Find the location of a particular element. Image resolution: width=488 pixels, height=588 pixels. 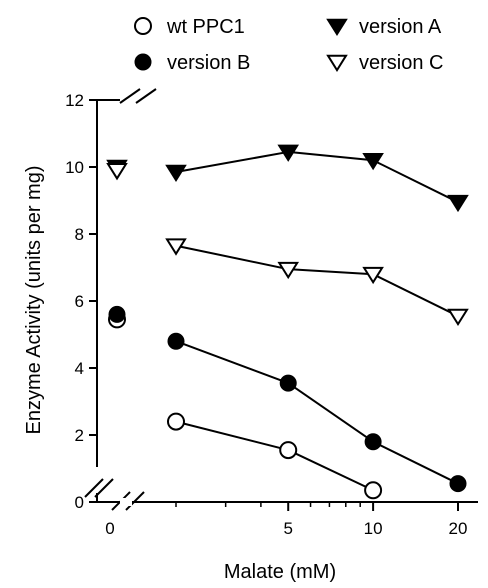

x-tick-label: 20 is located at coordinates (458, 528).